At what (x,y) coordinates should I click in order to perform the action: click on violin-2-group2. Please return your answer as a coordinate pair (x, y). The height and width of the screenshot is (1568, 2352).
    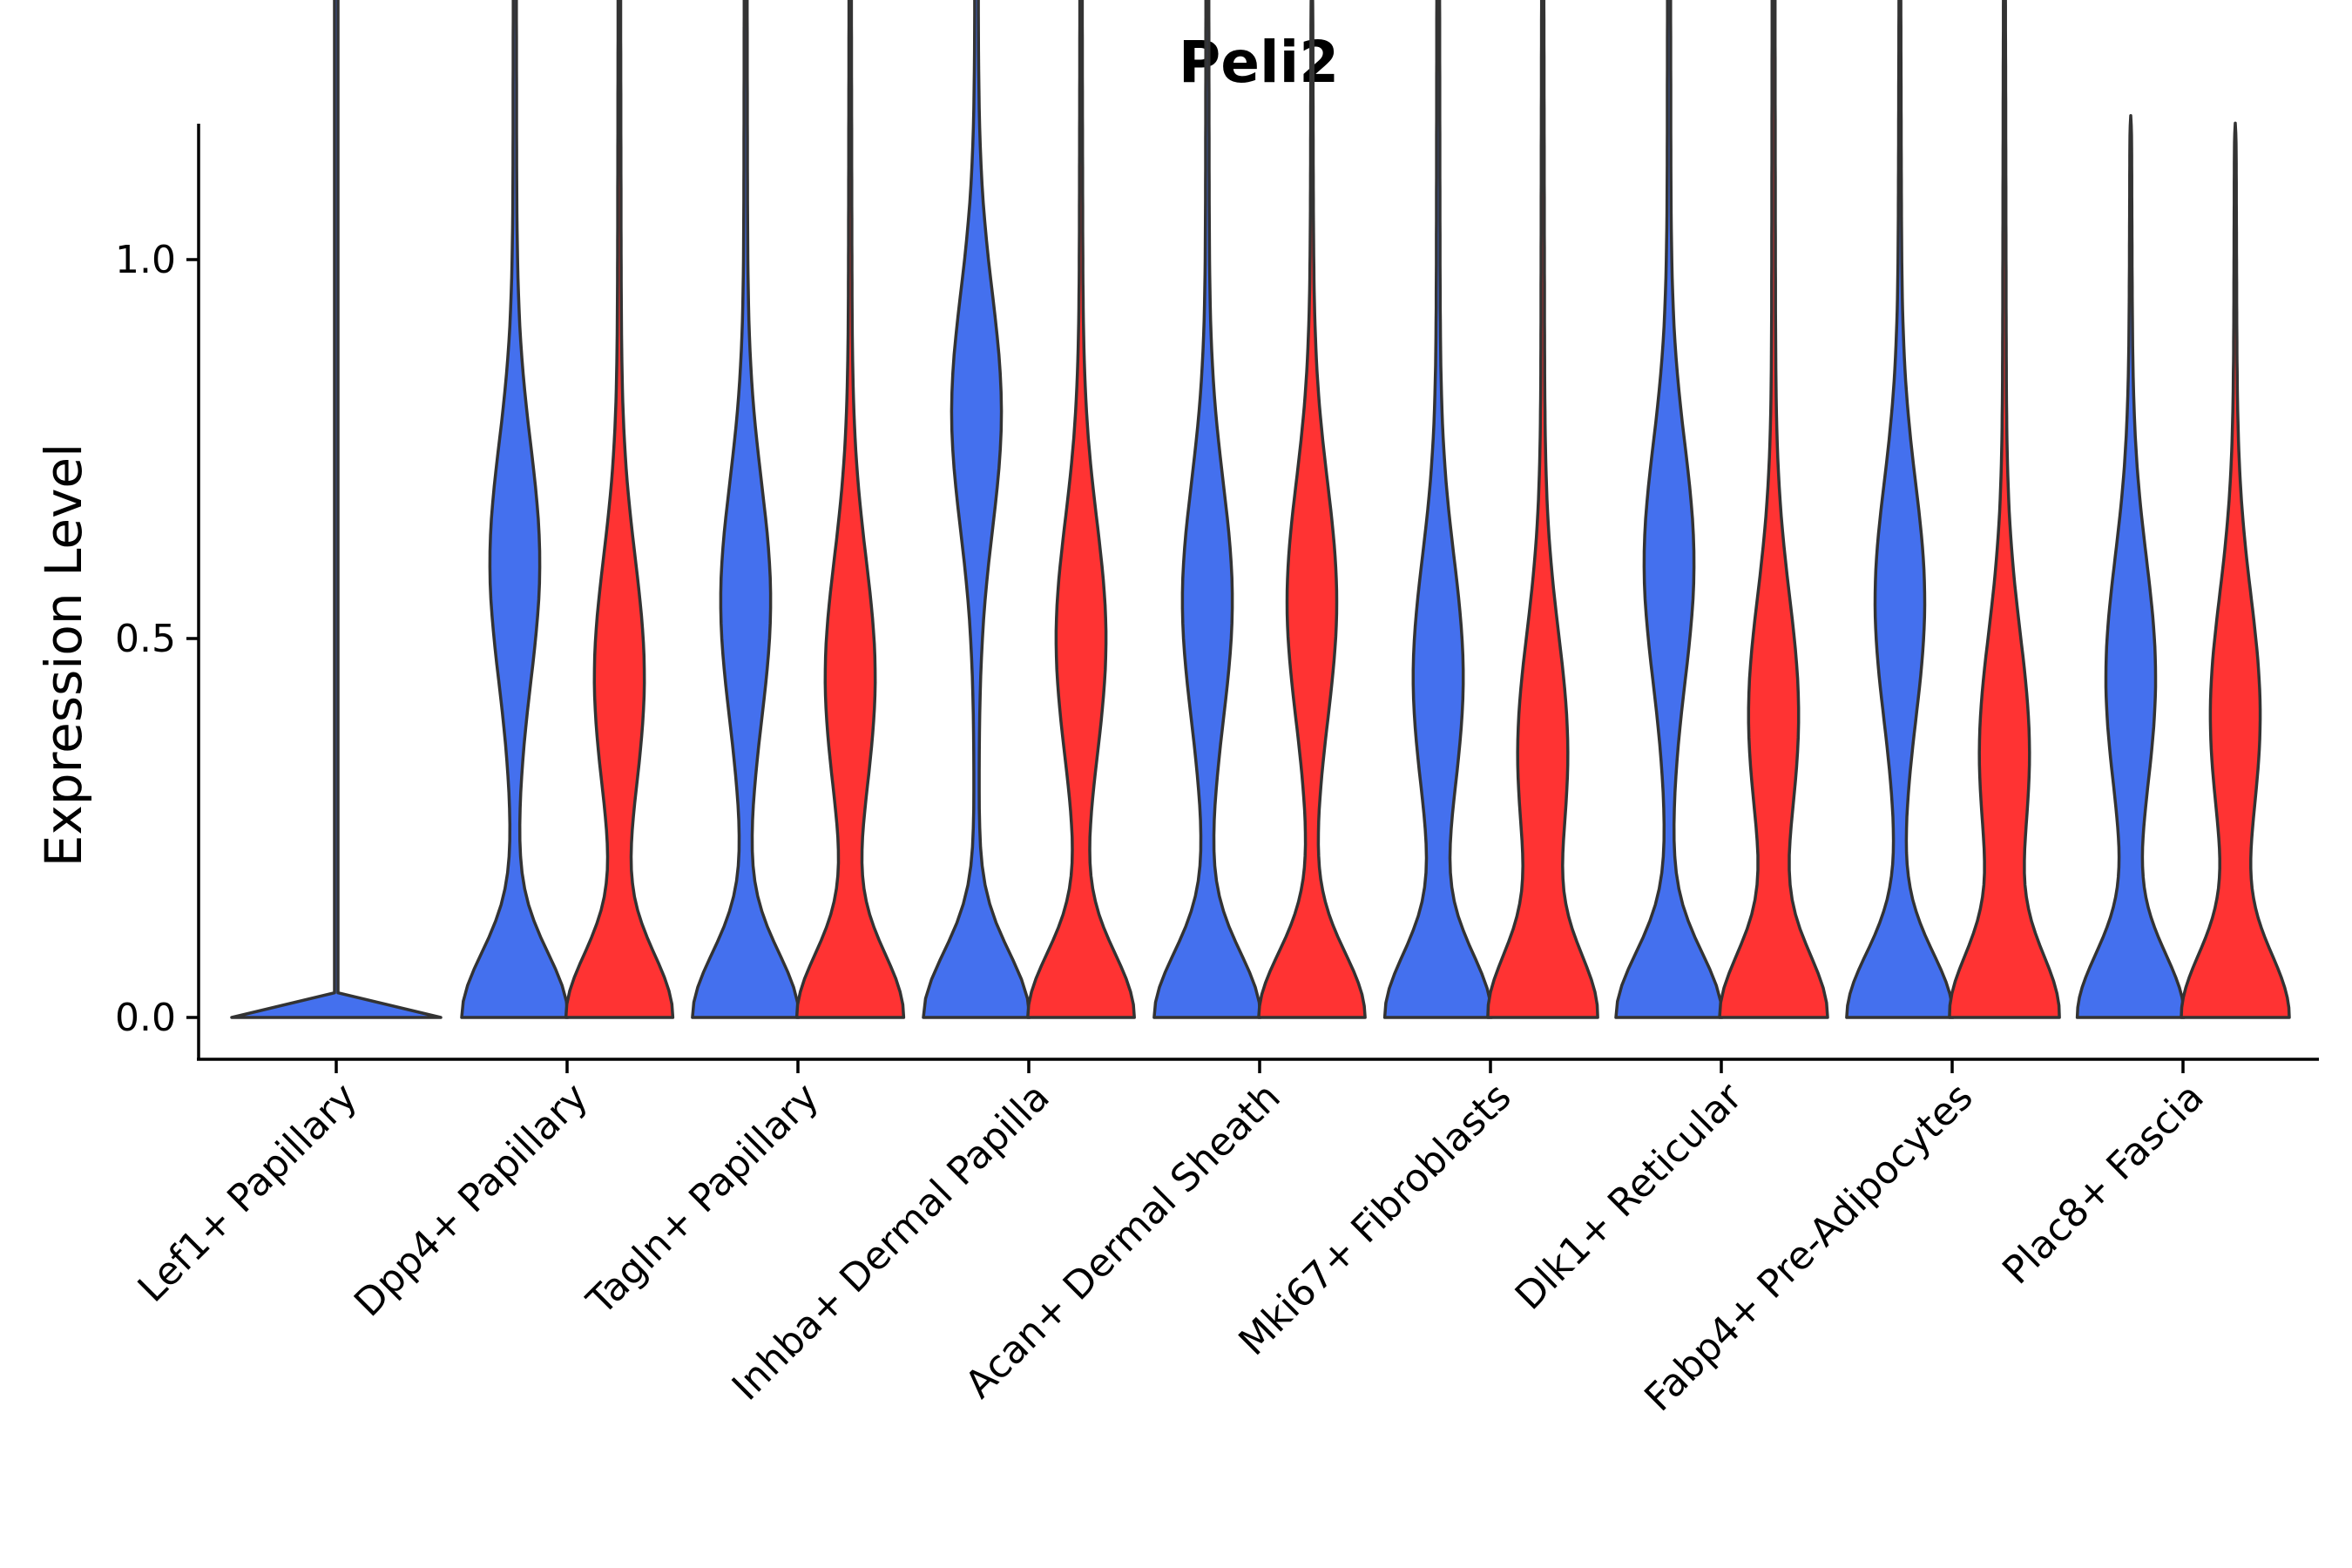
    Looking at the image, I should click on (619, 510).